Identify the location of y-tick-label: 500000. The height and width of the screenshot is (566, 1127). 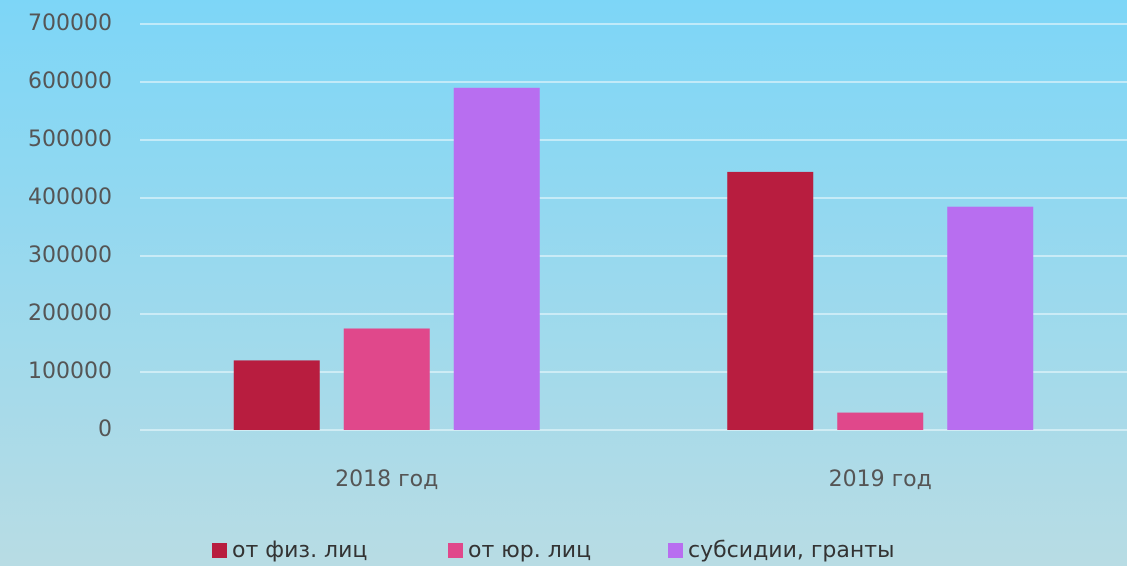
(70, 139).